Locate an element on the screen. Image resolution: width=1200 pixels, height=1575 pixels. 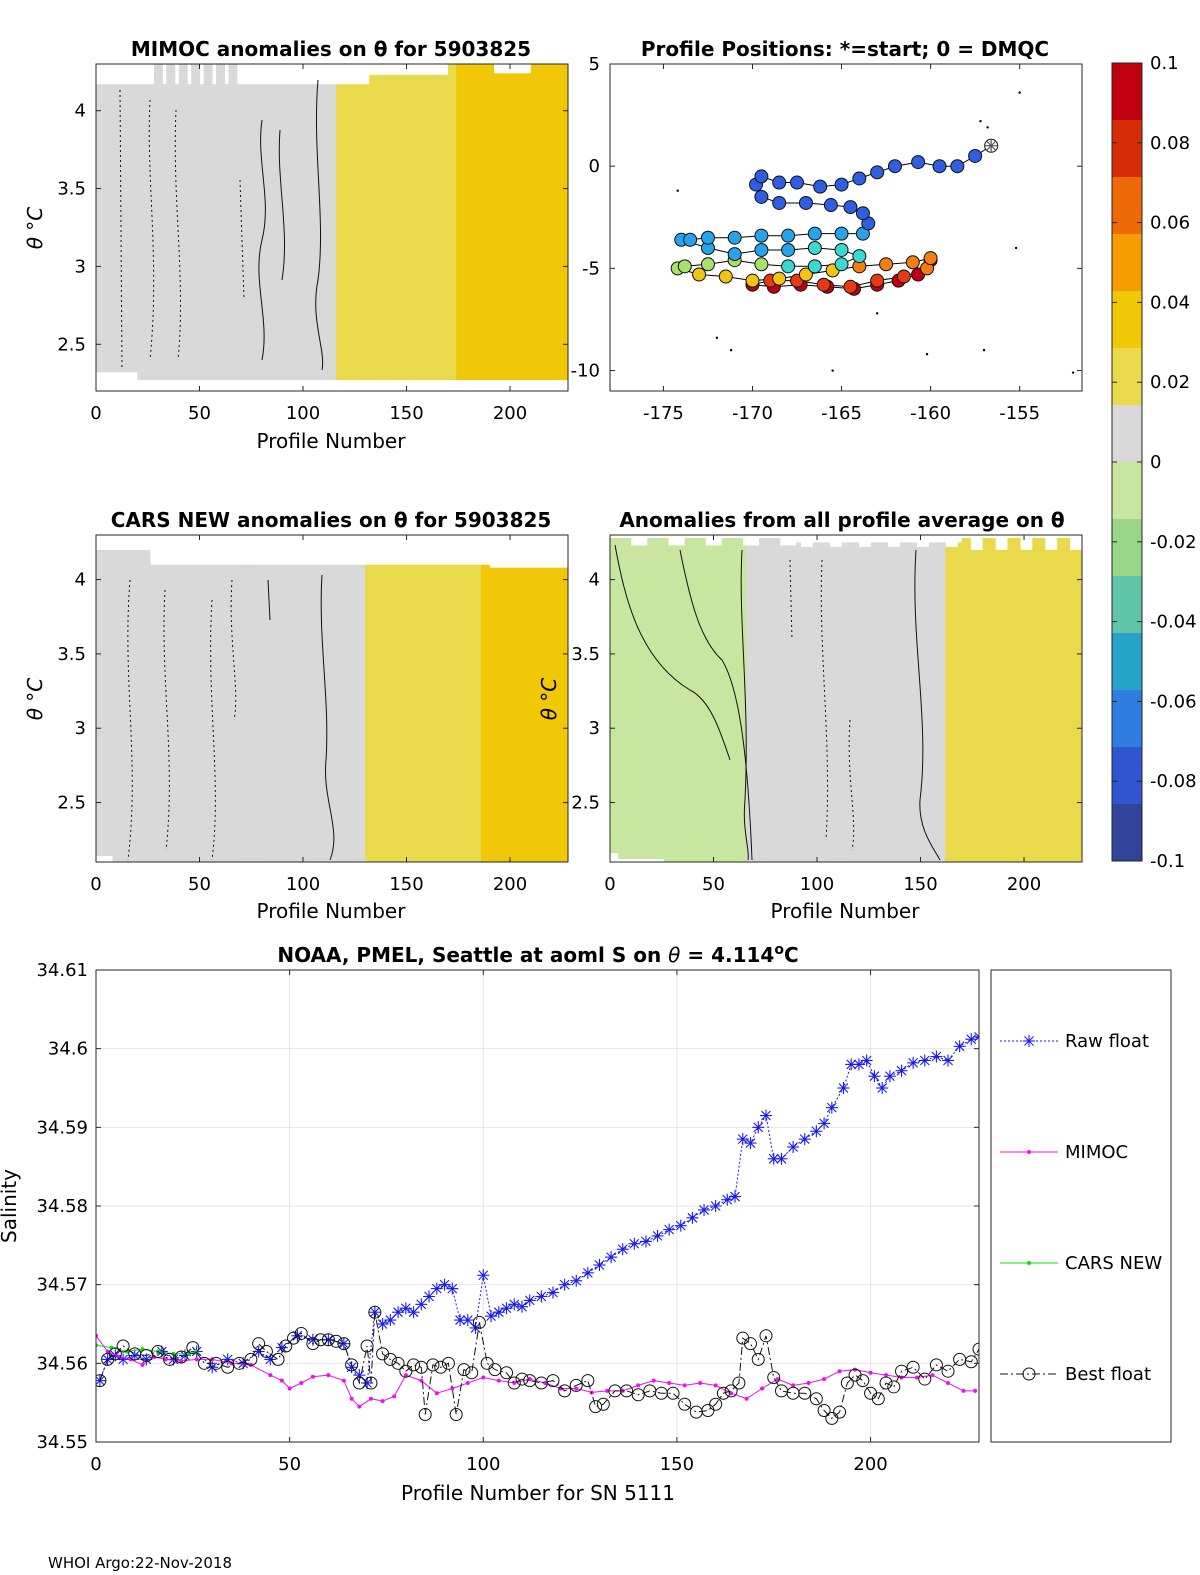
avg-xlabel: Profile Number is located at coordinates (846, 911).